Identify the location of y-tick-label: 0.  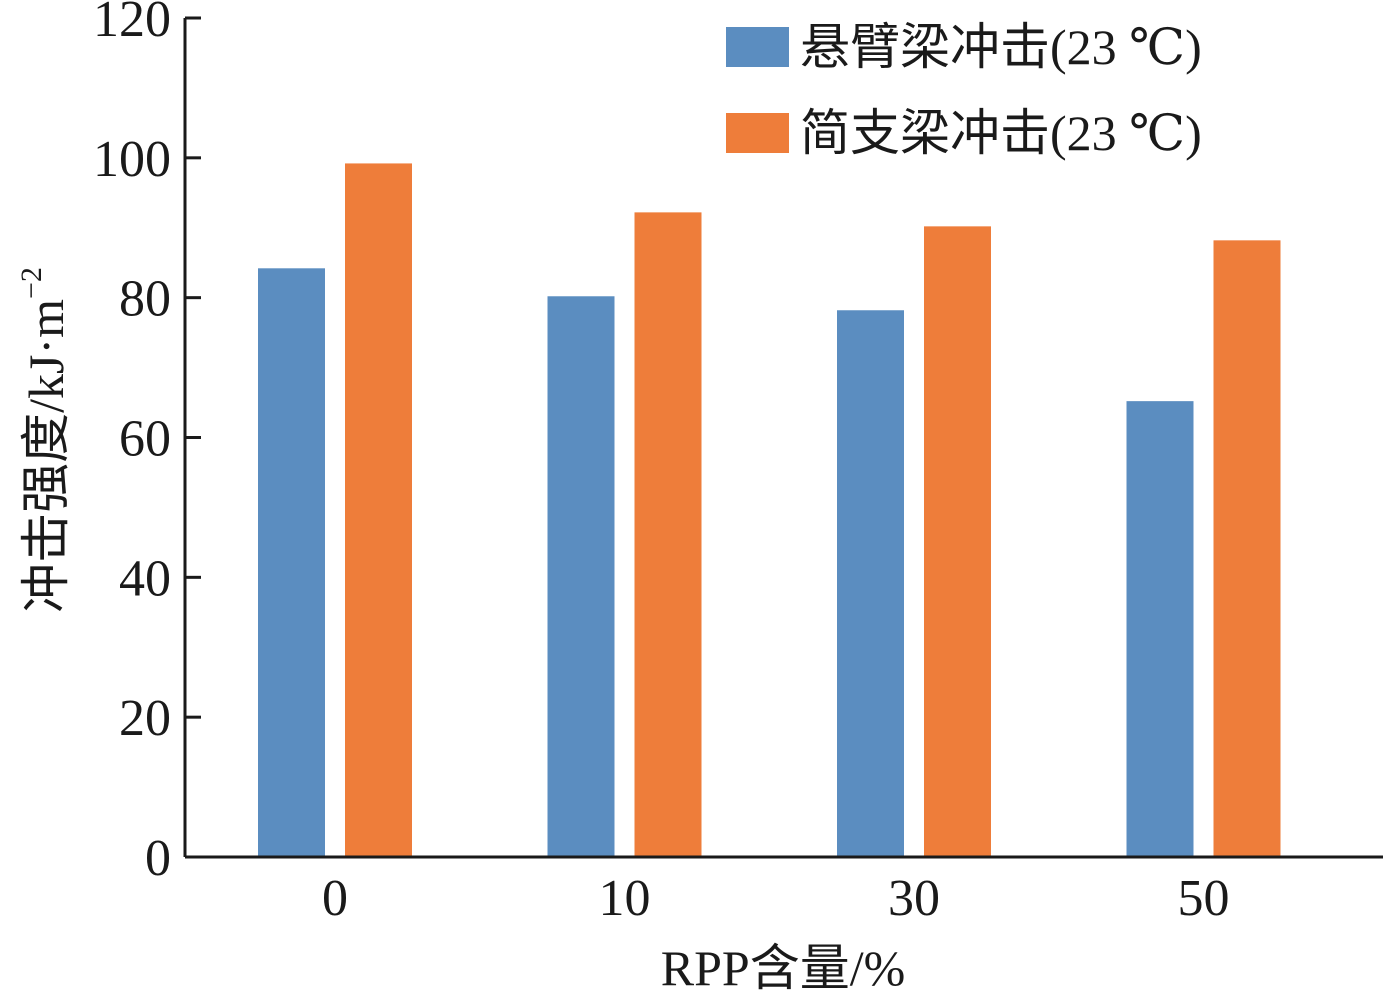
(158, 858).